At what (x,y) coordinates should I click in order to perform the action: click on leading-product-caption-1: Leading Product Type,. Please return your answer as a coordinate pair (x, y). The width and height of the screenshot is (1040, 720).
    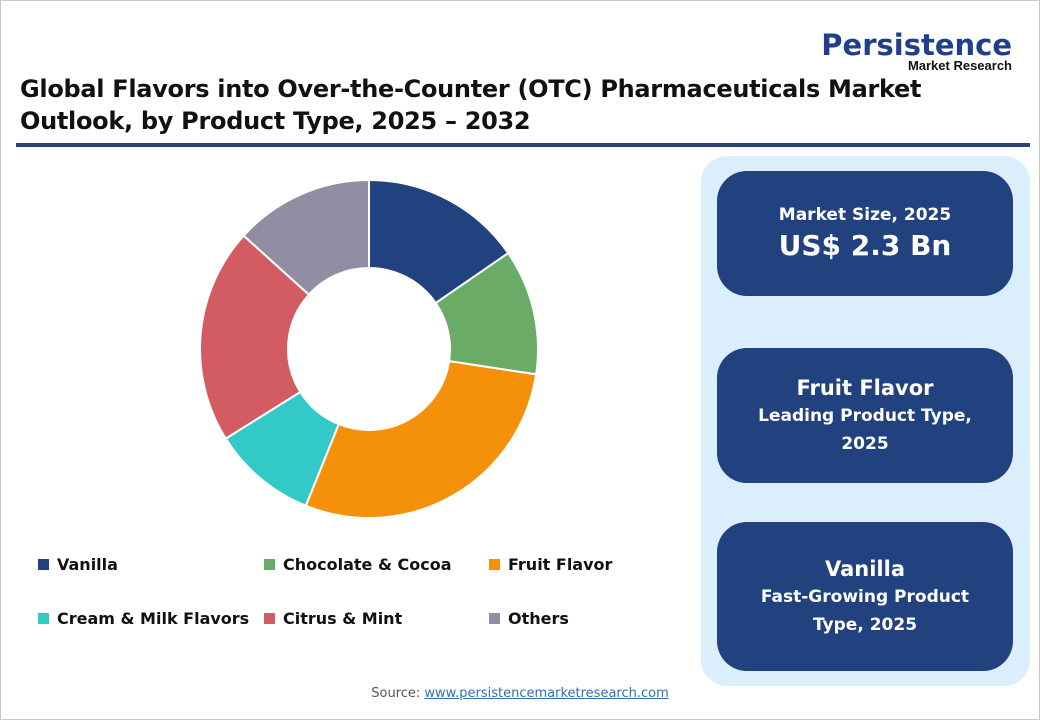
    Looking at the image, I should click on (865, 415).